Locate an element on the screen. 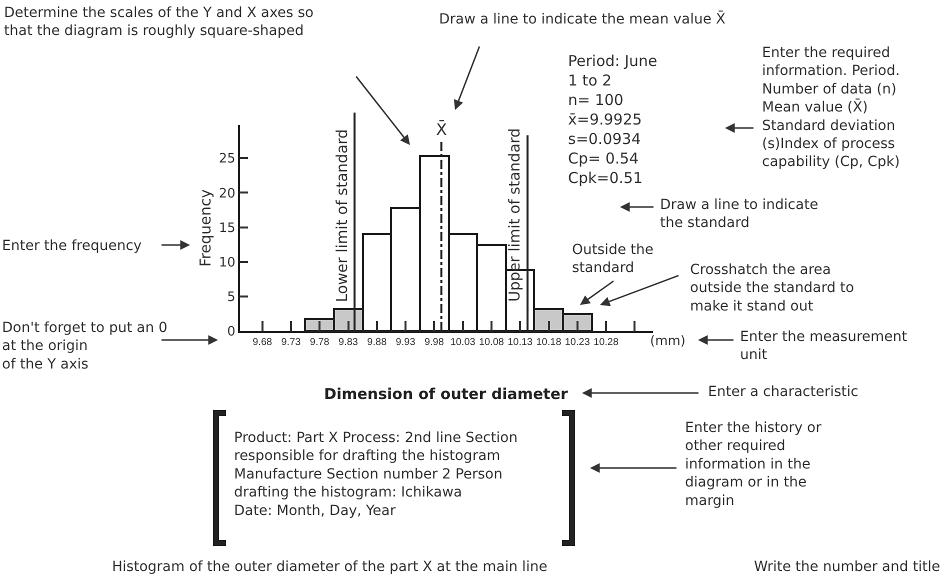 The height and width of the screenshot is (581, 942). y-tick-label: 25 is located at coordinates (227, 159).